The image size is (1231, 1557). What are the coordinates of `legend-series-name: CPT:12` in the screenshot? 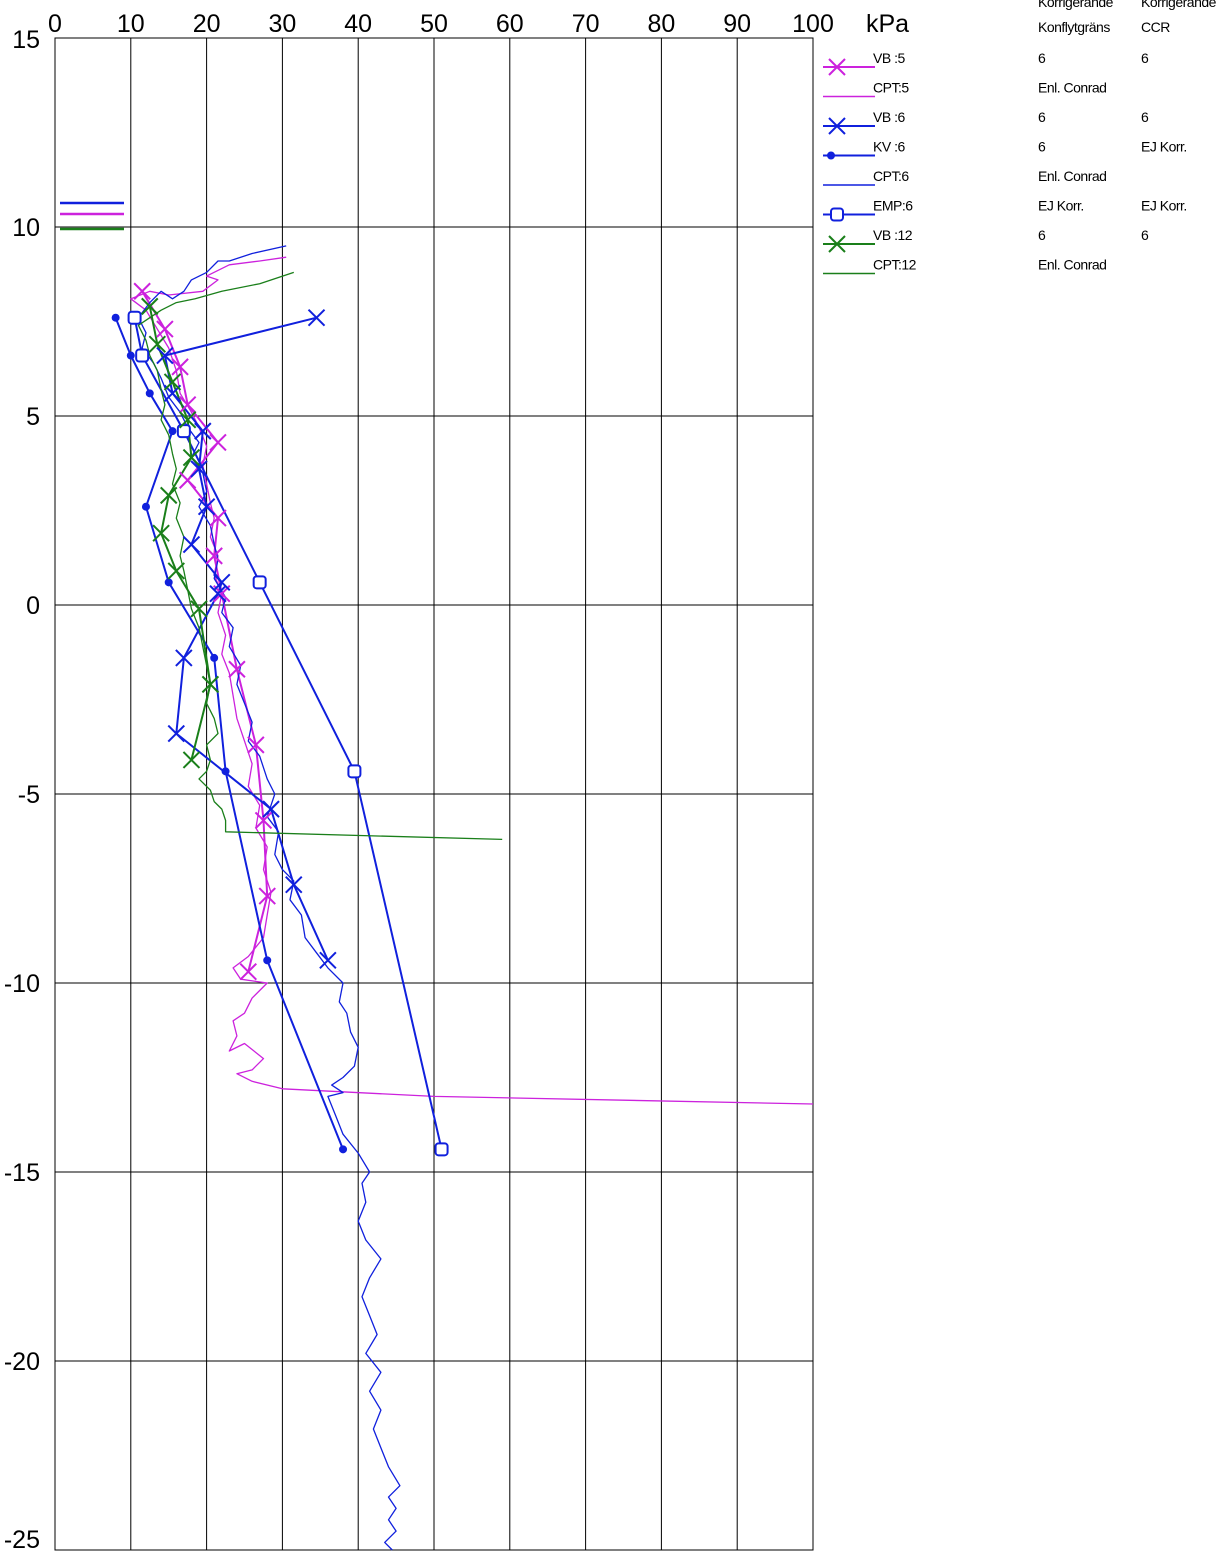 It's located at (895, 265).